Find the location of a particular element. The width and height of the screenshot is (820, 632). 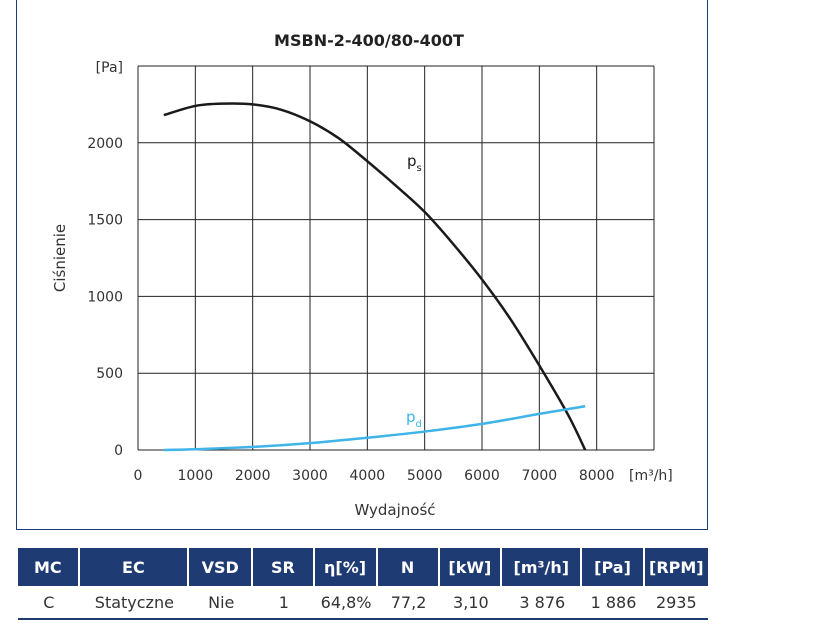

y-axis-unit: [Pa] is located at coordinates (109, 68).